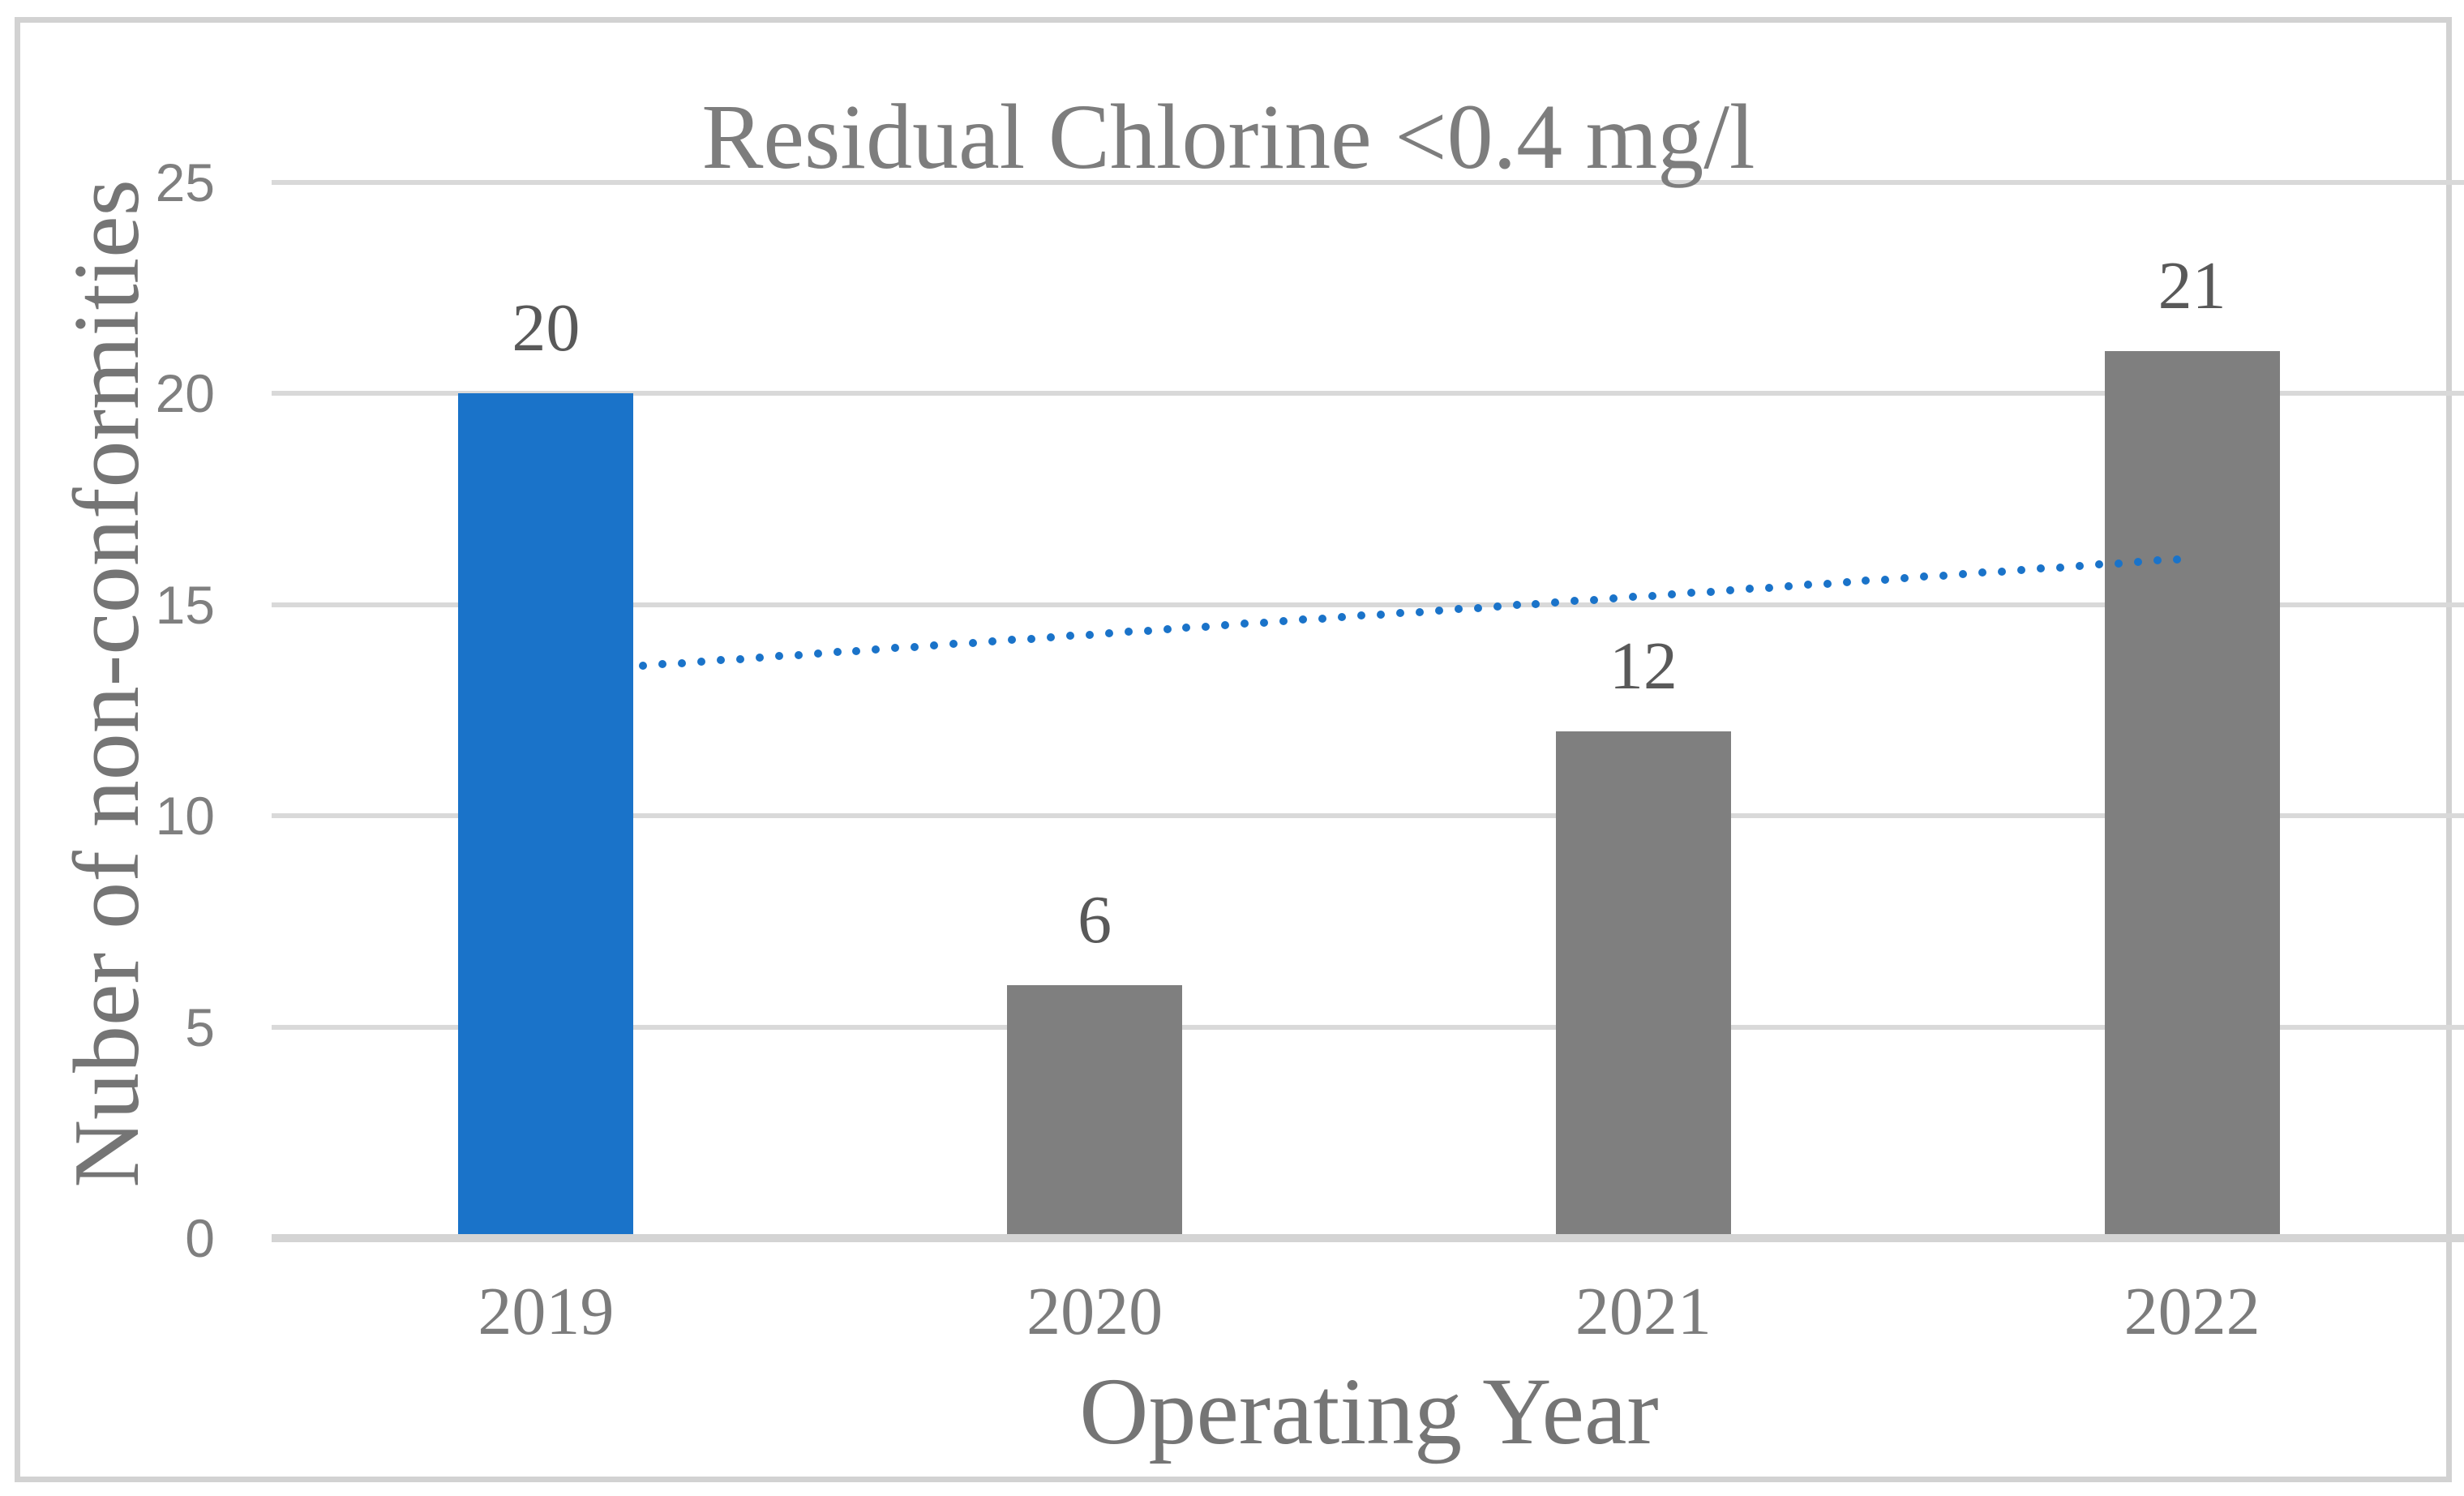 This screenshot has height=1496, width=2464. I want to click on x-axis-title: Operating Year, so click(1369, 1411).